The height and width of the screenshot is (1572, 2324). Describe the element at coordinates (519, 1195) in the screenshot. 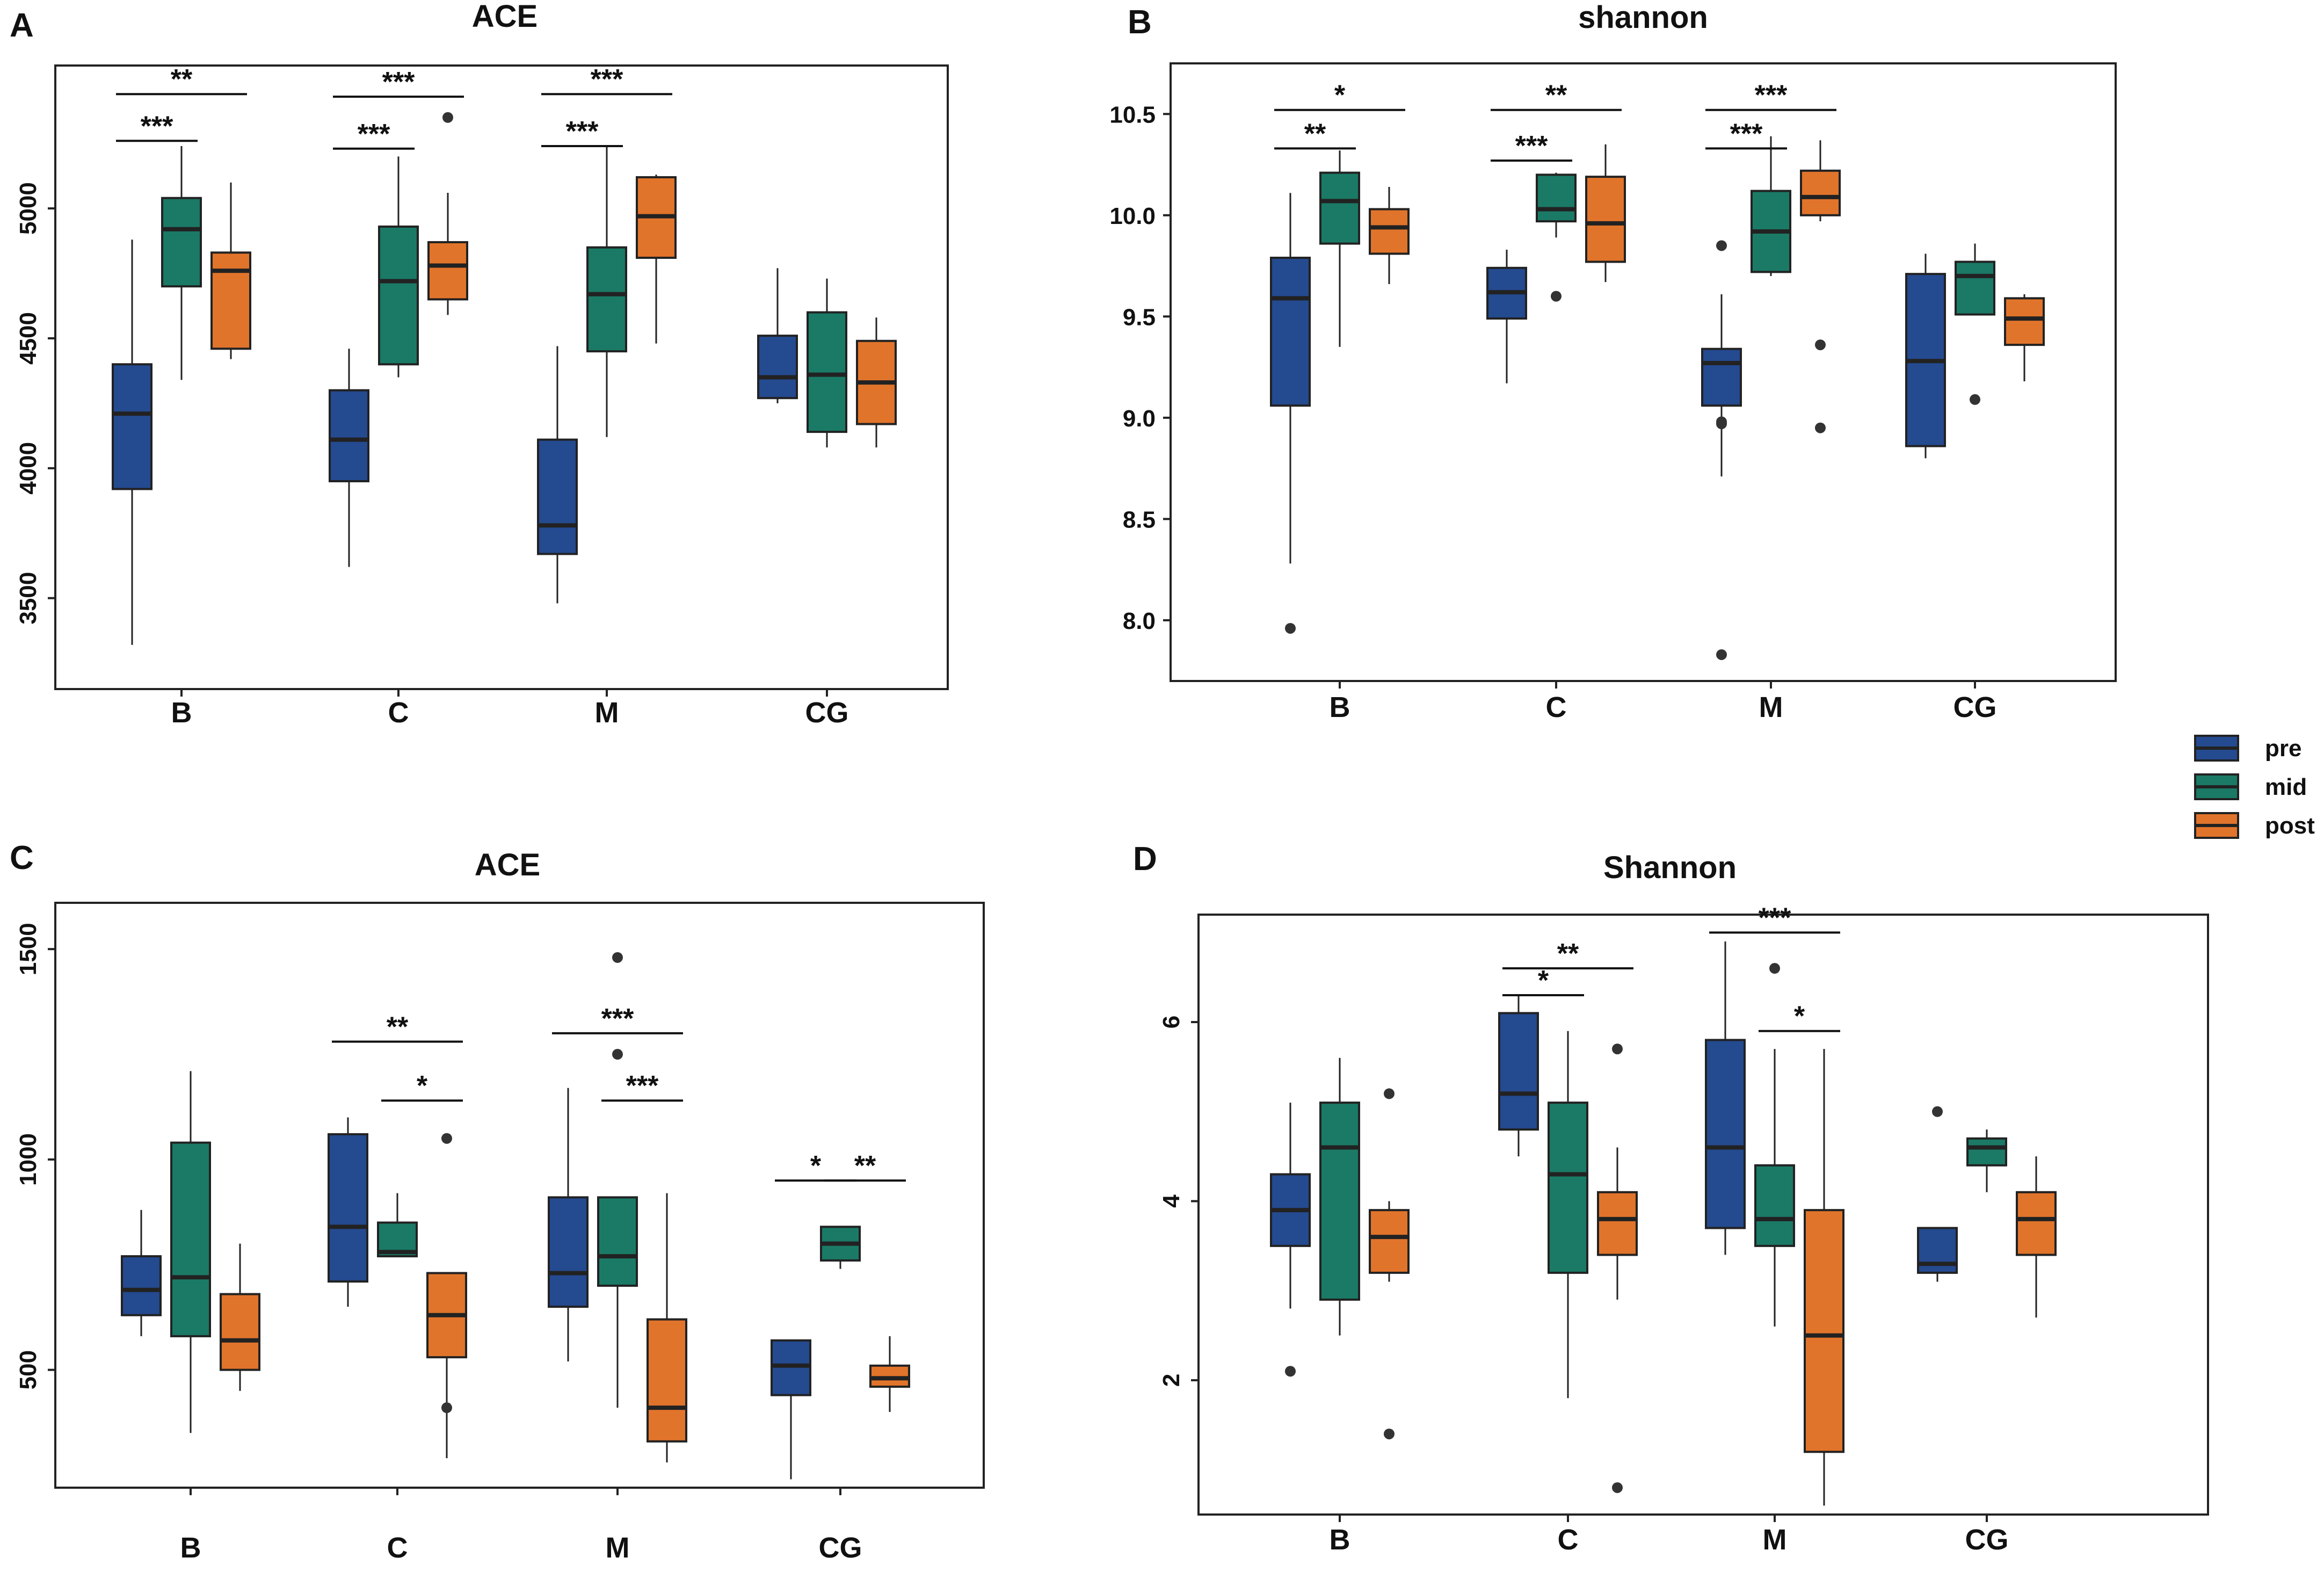

I see `plot-frame` at that location.